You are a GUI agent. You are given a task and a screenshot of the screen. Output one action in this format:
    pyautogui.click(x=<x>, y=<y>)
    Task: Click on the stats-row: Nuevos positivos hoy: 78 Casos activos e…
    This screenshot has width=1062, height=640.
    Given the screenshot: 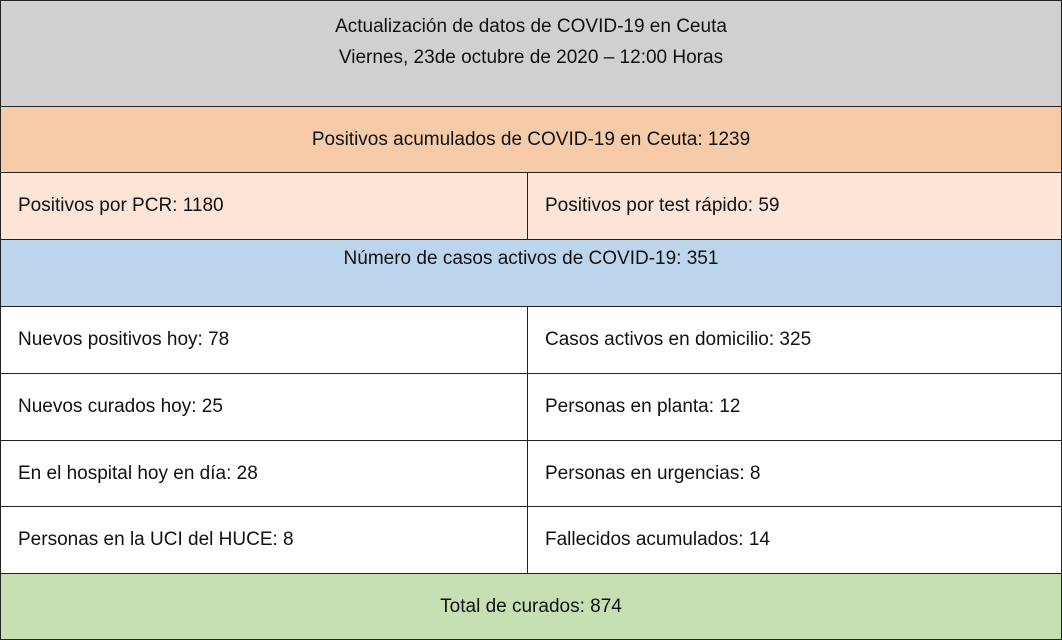 What is the action you would take?
    pyautogui.click(x=531, y=340)
    